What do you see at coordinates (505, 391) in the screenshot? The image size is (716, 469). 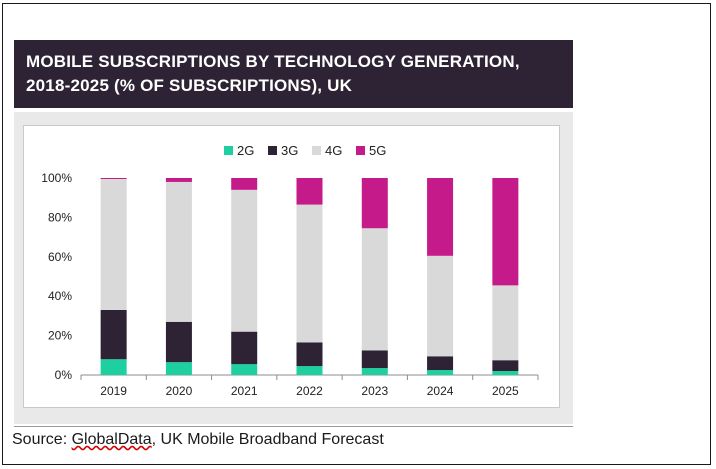 I see `x-tick-label: 2025` at bounding box center [505, 391].